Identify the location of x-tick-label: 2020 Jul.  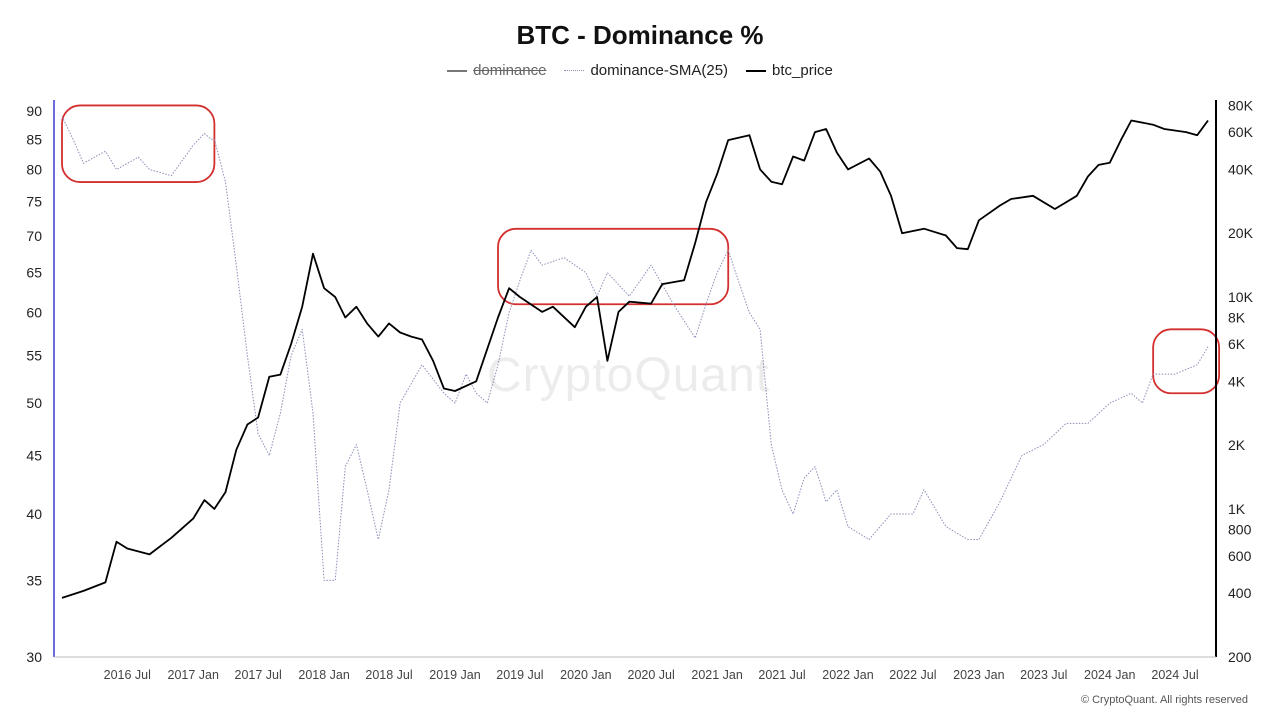
(651, 675).